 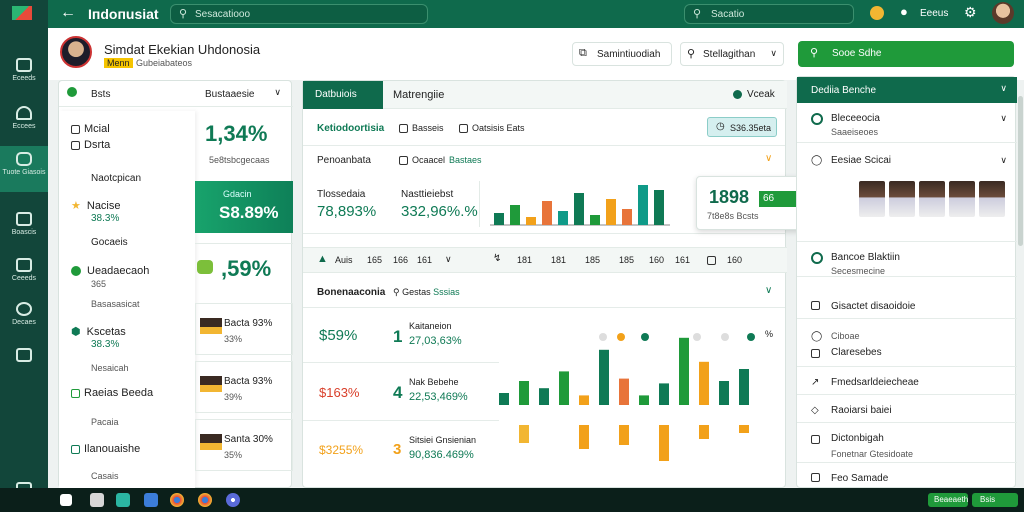 What do you see at coordinates (105, 449) in the screenshot?
I see `menu-item: Ilanouaishe` at bounding box center [105, 449].